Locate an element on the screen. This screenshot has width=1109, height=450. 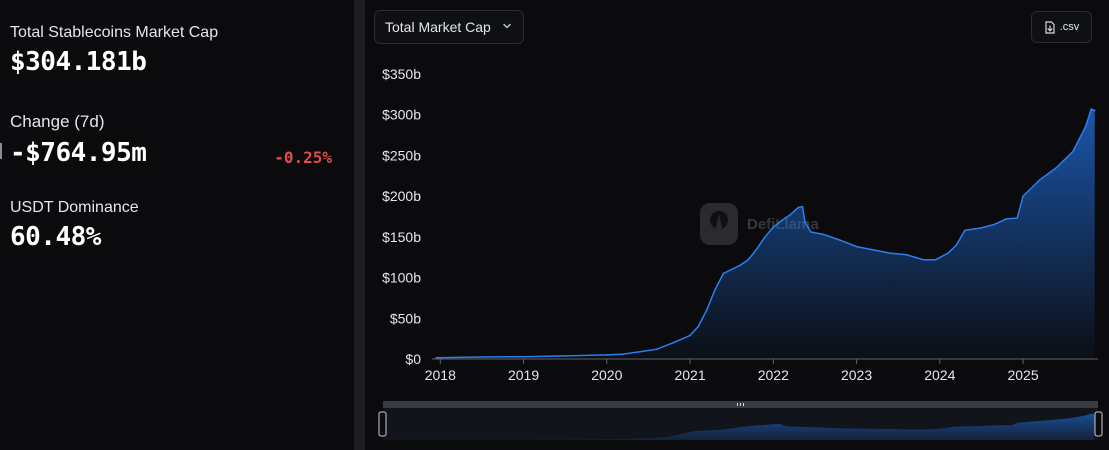
dominance-value: 60.48% is located at coordinates (55, 237).